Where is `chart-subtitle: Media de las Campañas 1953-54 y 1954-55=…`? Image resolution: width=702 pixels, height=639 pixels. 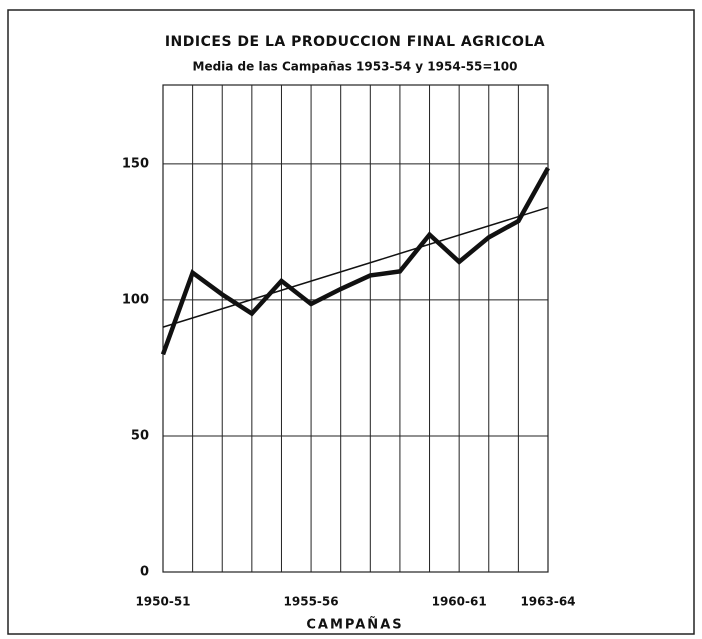 chart-subtitle: Media de las Campañas 1953-54 y 1954-55=… is located at coordinates (355, 67).